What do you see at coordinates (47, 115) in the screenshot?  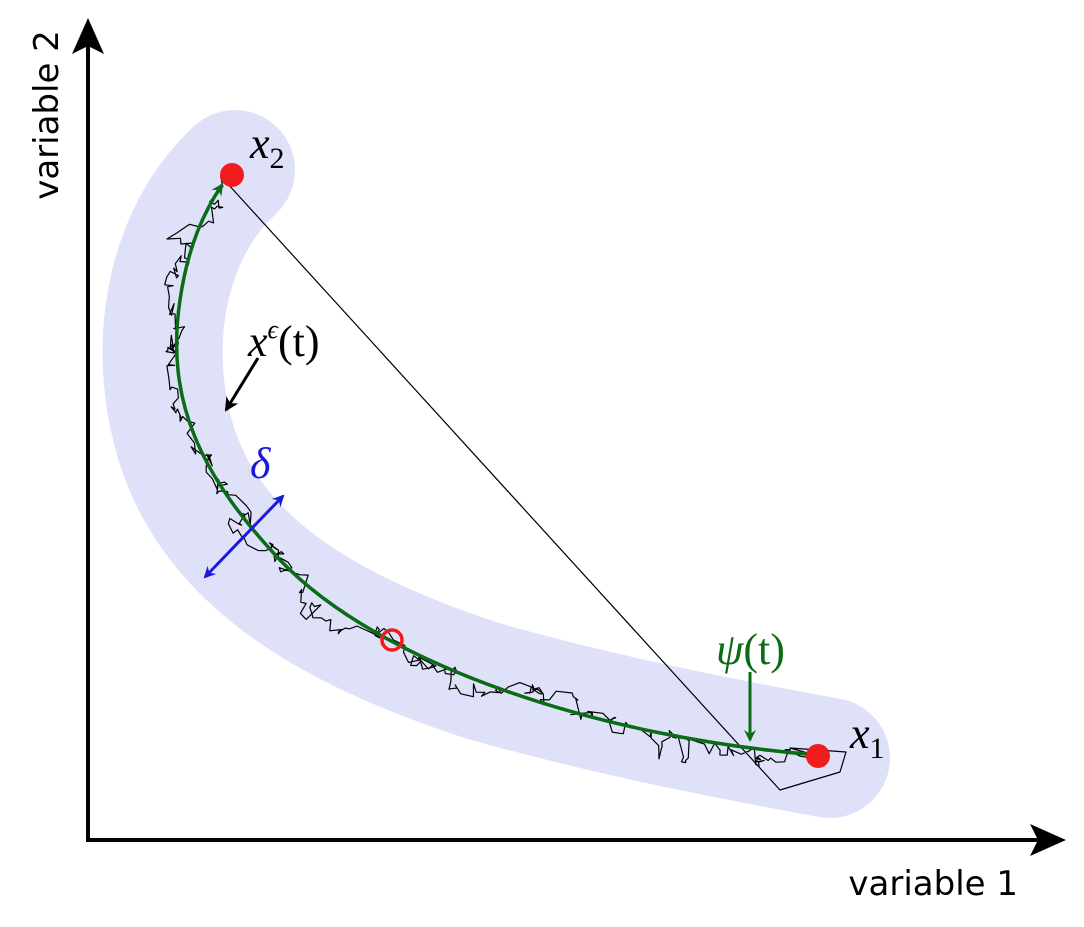 I see `y-axis-label: variable 2` at bounding box center [47, 115].